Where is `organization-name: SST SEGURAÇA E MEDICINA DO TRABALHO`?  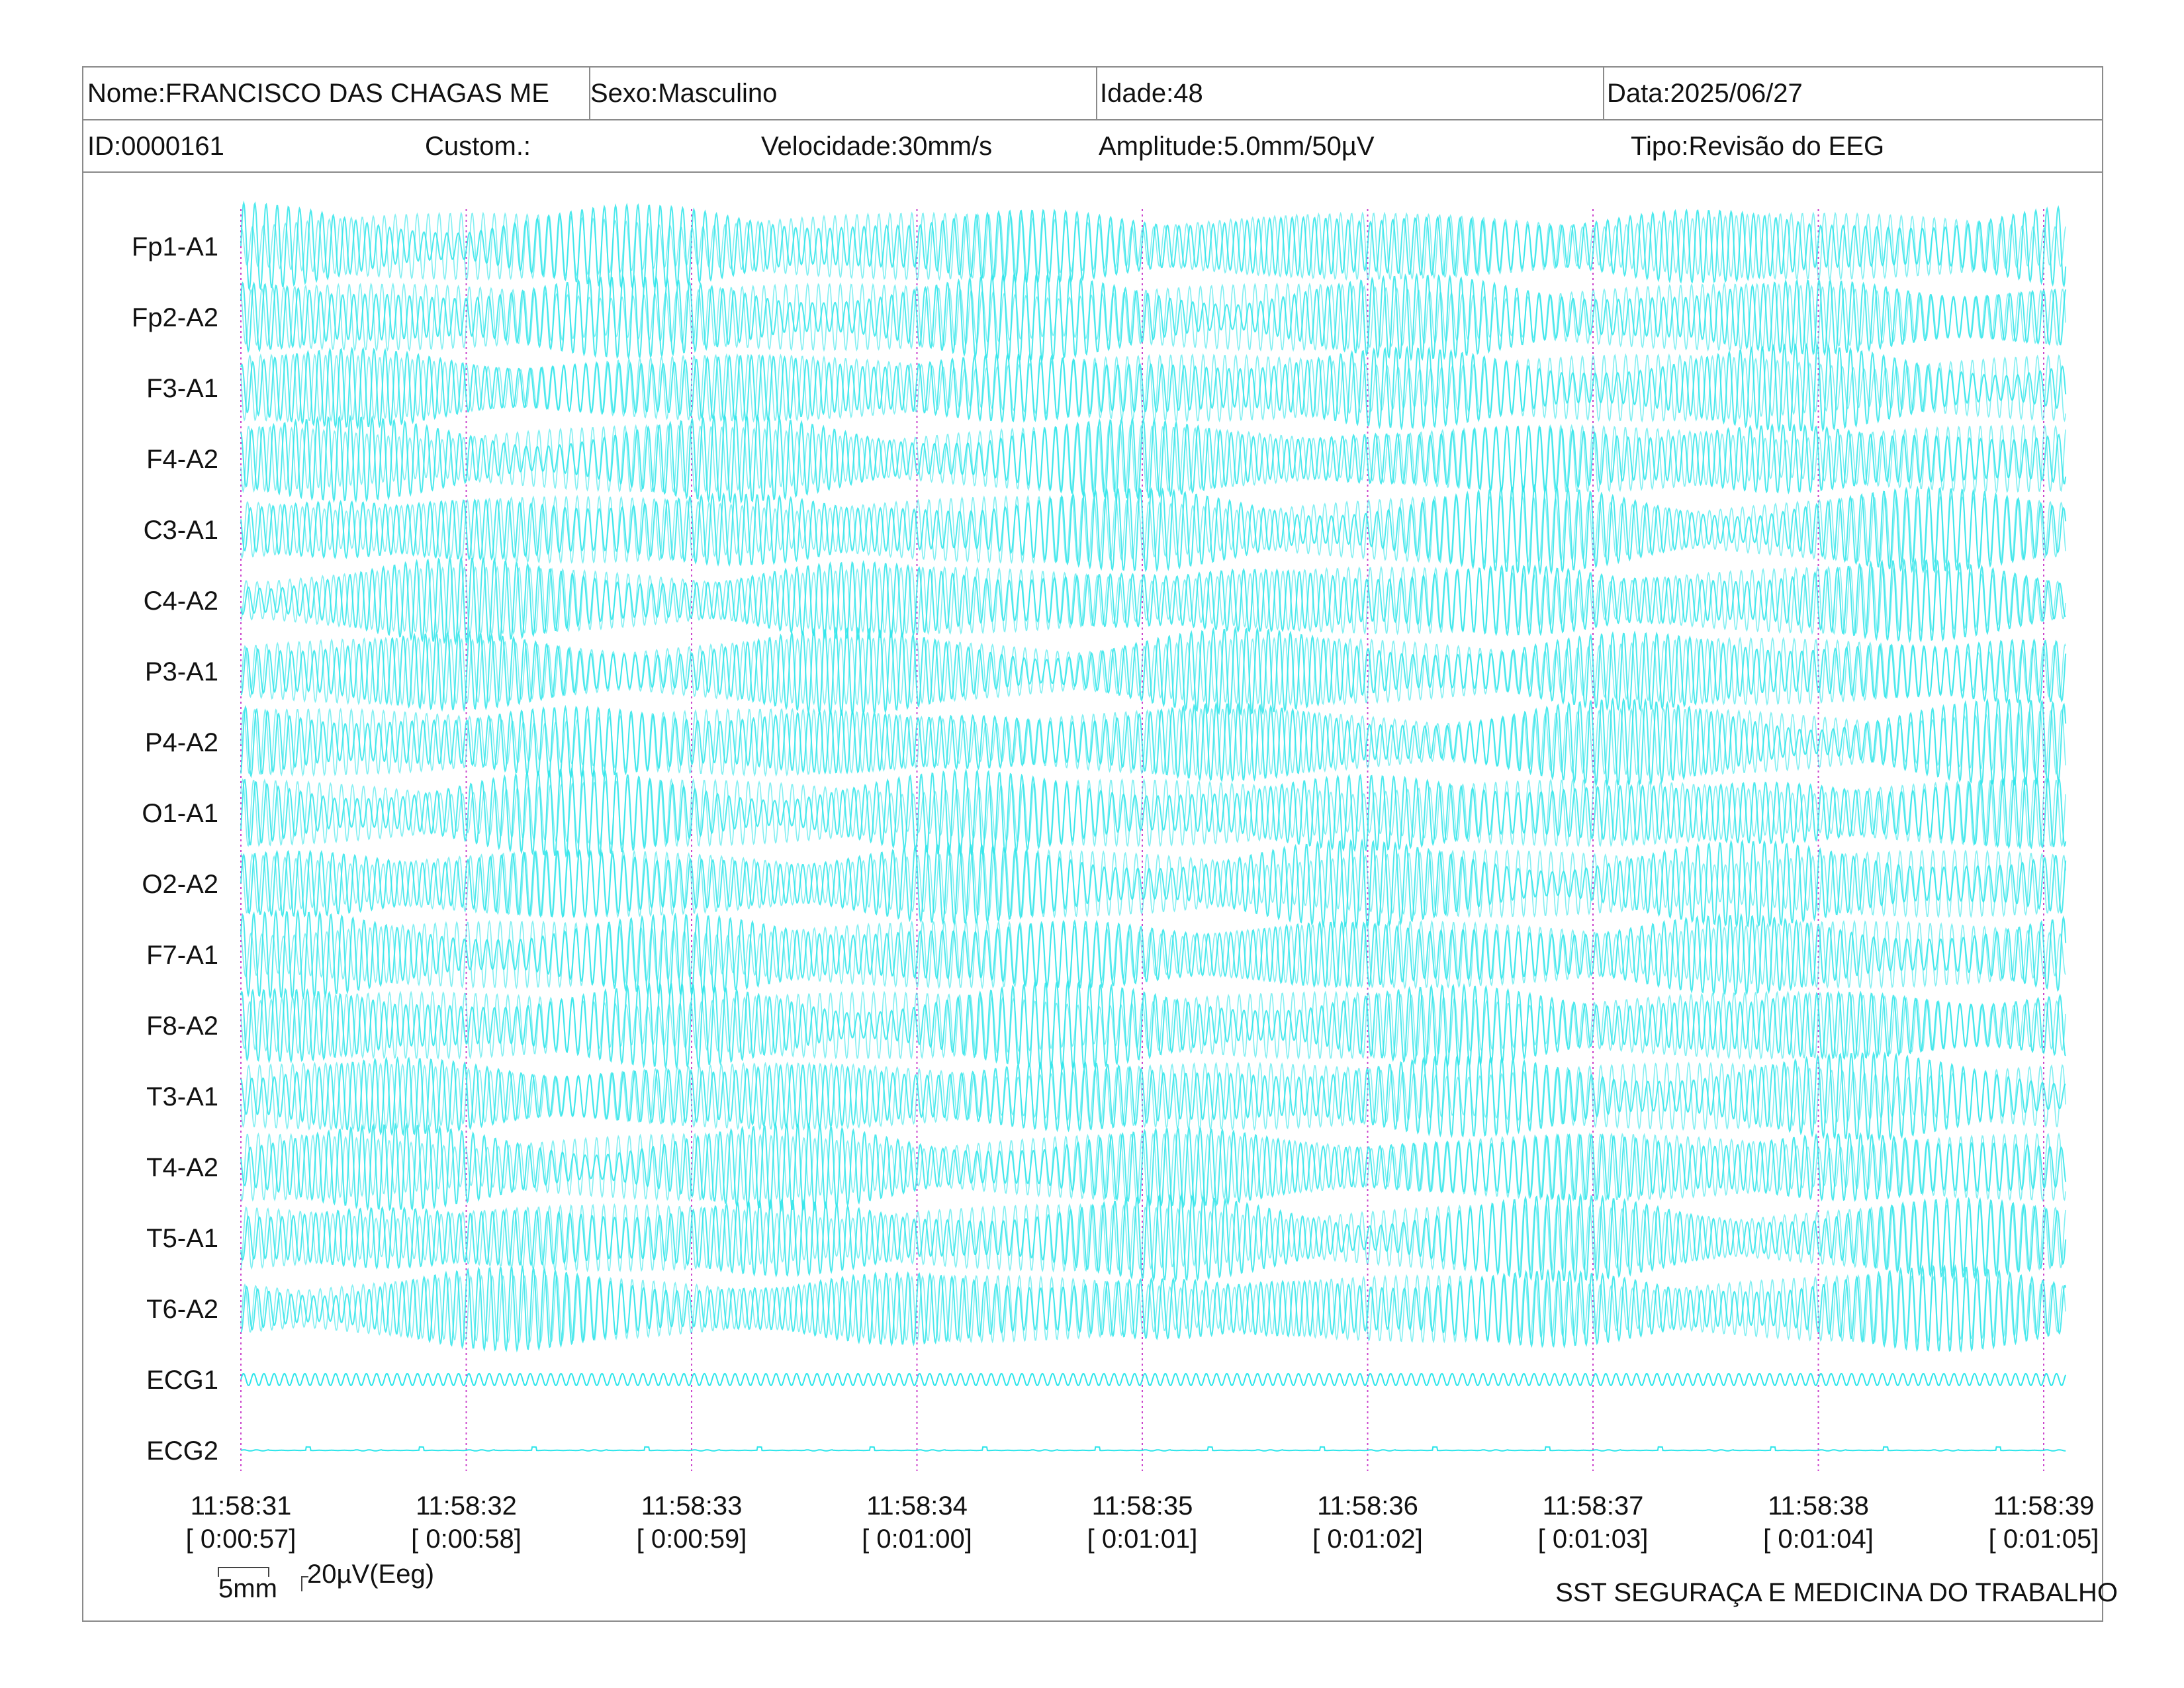
organization-name: SST SEGURAÇA E MEDICINA DO TRABALHO is located at coordinates (1837, 1592).